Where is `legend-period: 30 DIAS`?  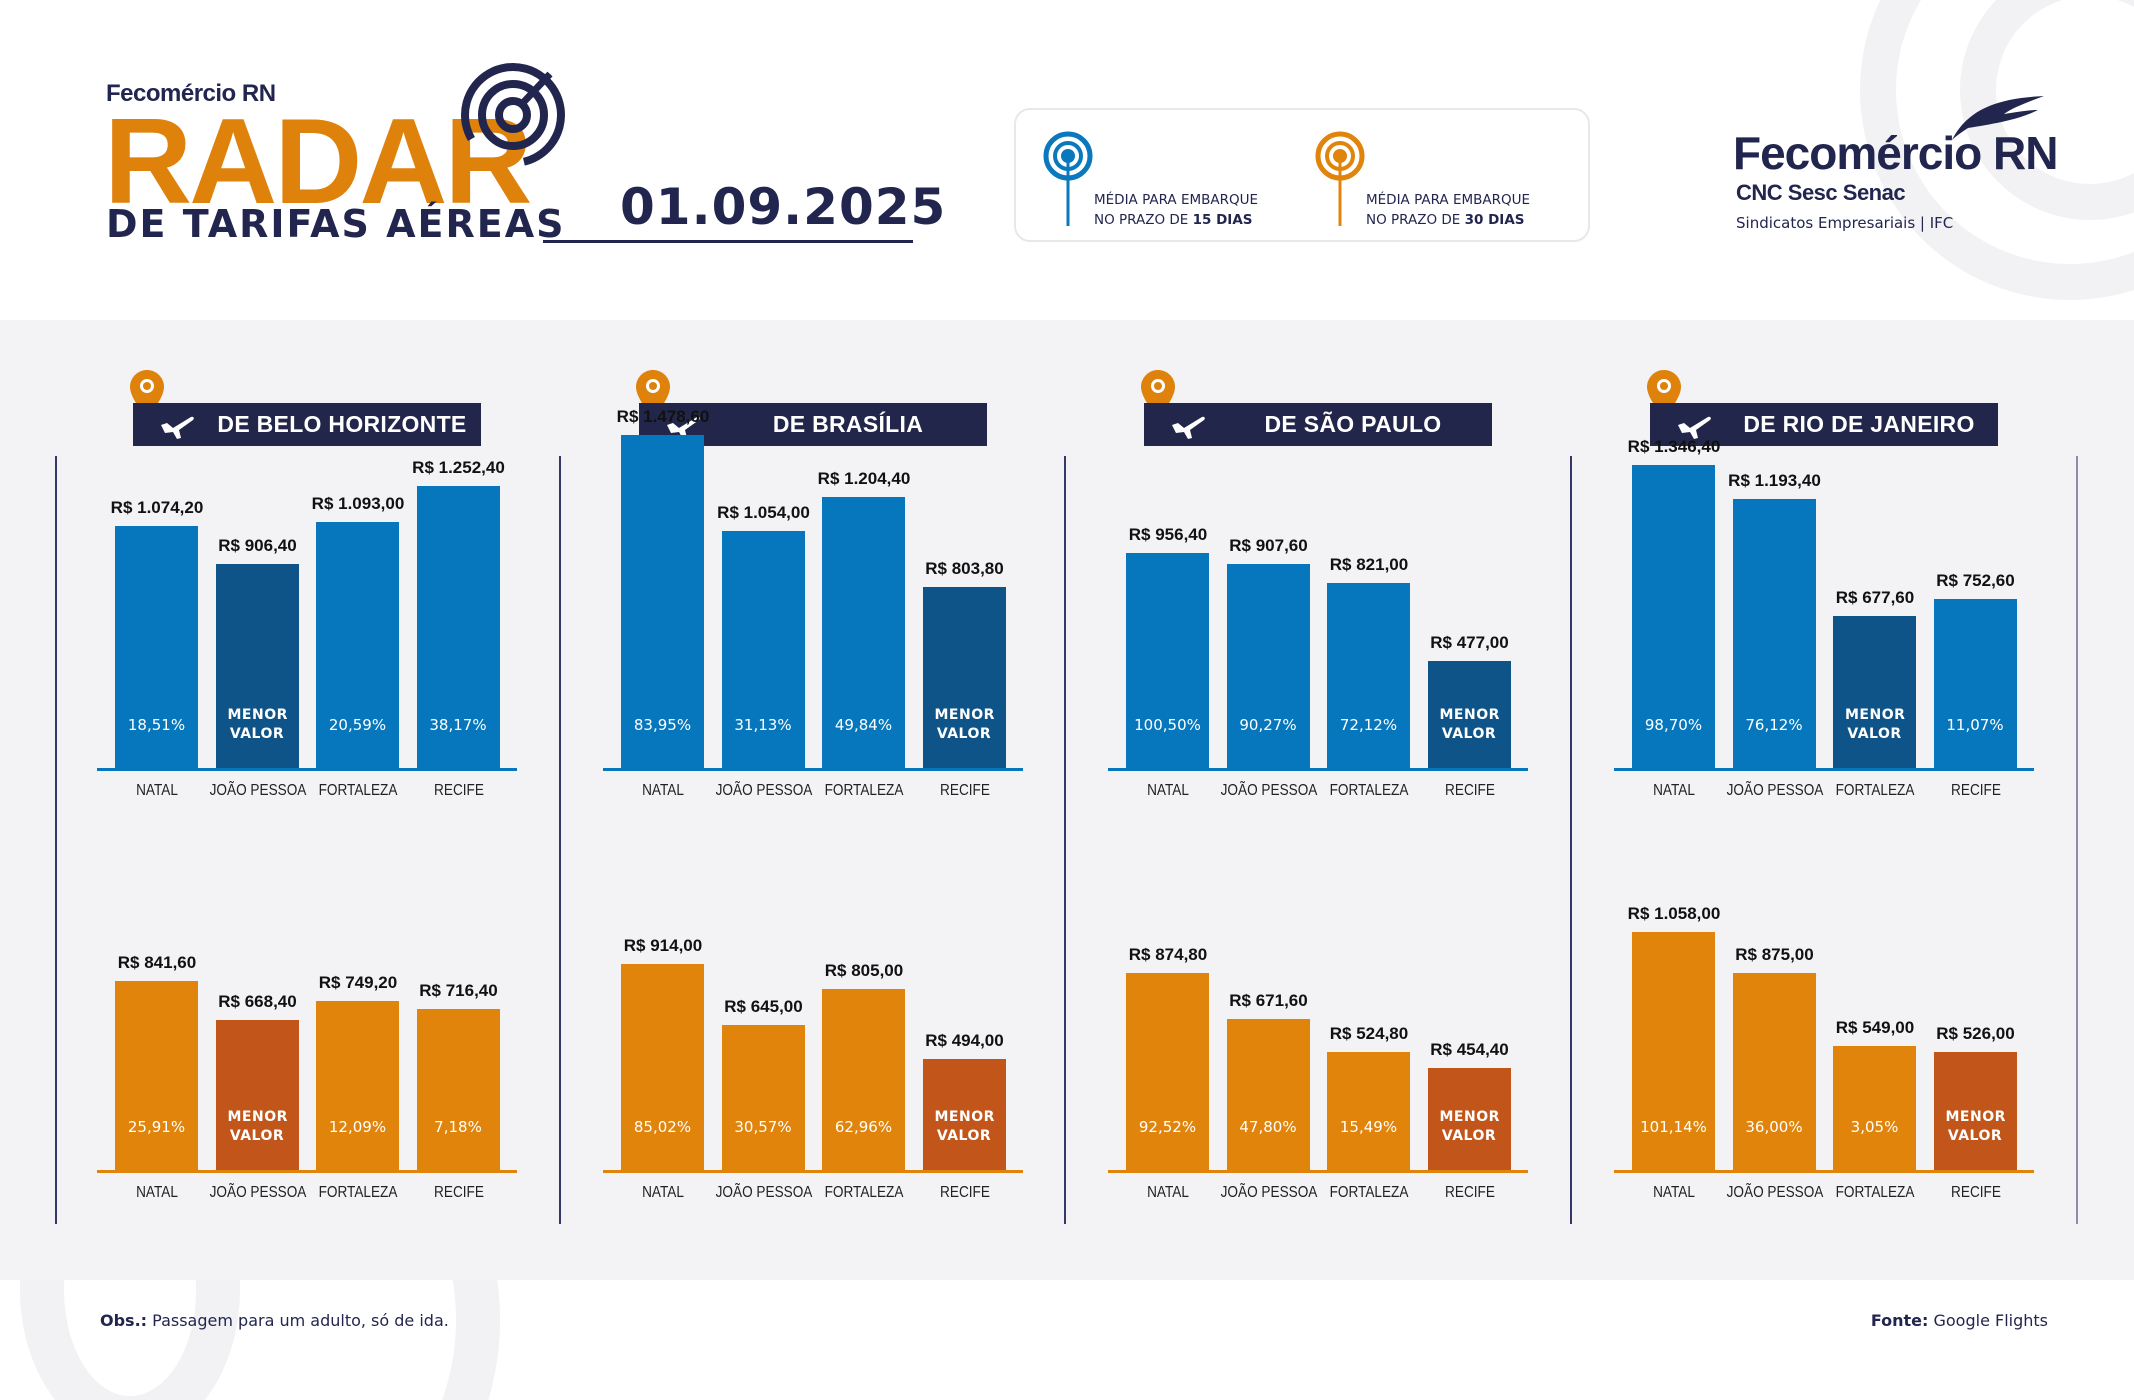
legend-period: 30 DIAS is located at coordinates (1494, 220).